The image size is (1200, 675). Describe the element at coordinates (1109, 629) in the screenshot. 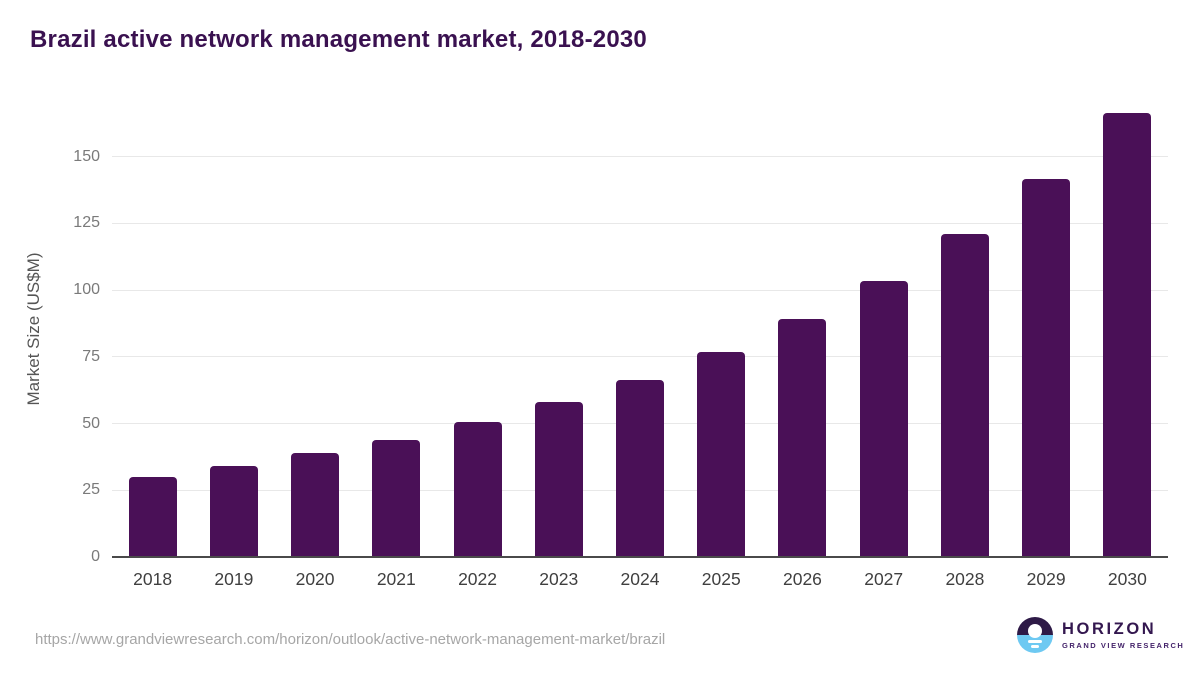

I see `logo-brand-text: HORIZON` at that location.